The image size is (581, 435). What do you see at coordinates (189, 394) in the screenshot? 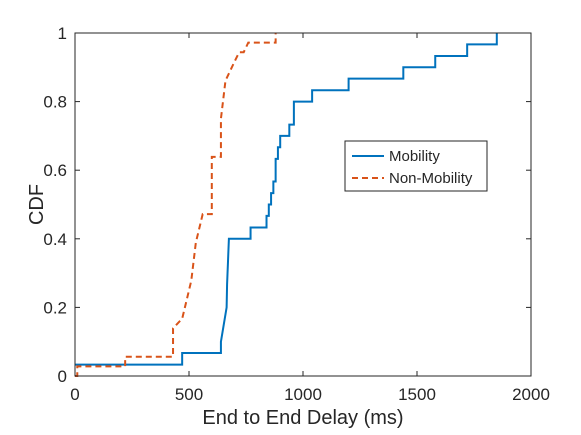
I see `x-tick-label: 500` at bounding box center [189, 394].